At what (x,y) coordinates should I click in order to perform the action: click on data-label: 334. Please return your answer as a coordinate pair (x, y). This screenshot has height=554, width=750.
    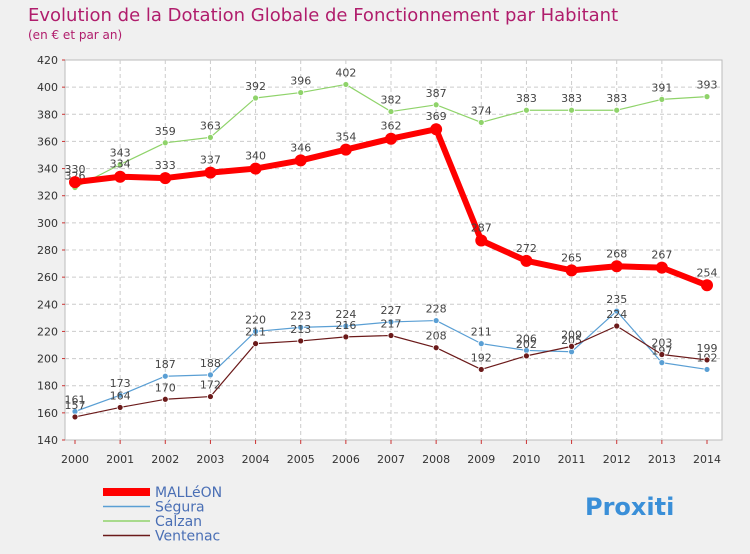
    Looking at the image, I should click on (120, 164).